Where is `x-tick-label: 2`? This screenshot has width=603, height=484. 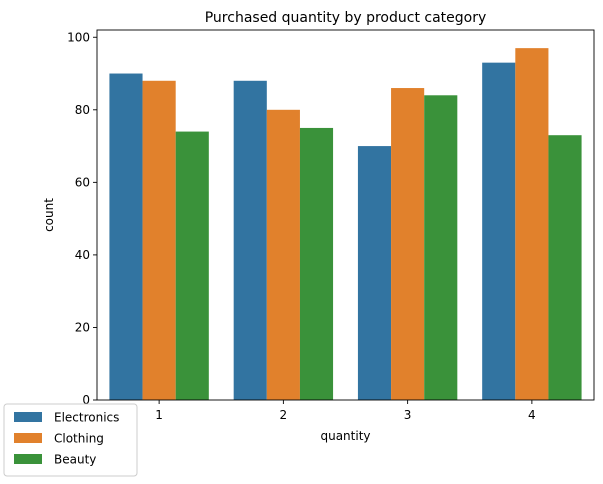
x-tick-label: 2 is located at coordinates (284, 415).